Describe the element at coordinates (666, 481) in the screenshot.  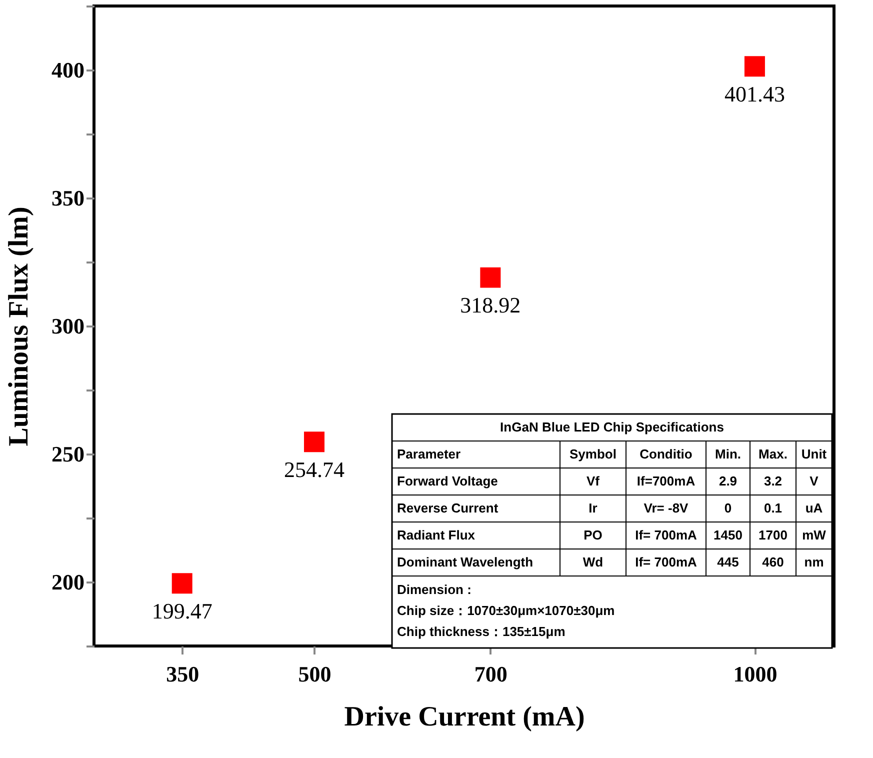
I see `annotation: If=700mA` at that location.